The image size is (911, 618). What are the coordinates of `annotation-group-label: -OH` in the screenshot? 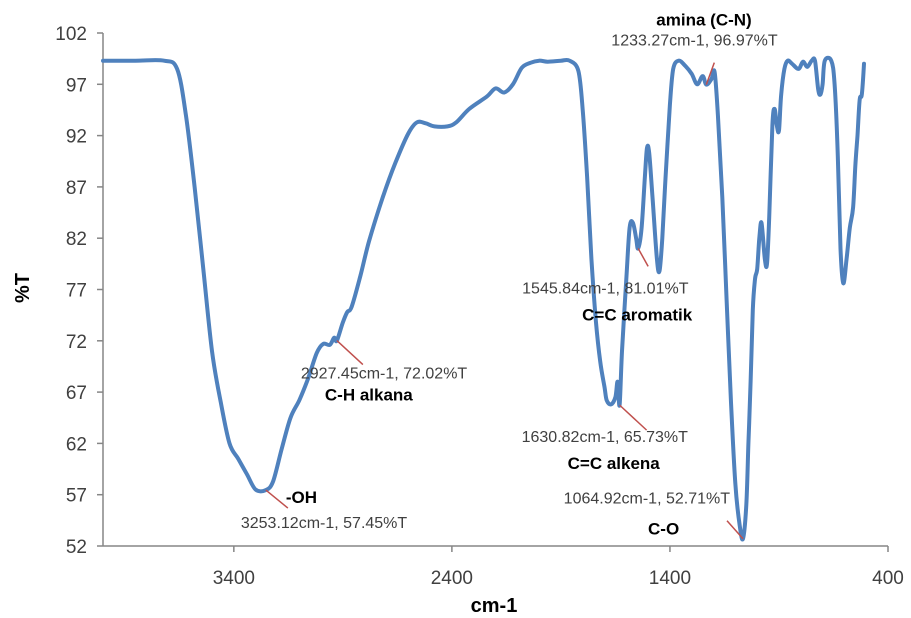 It's located at (301, 497).